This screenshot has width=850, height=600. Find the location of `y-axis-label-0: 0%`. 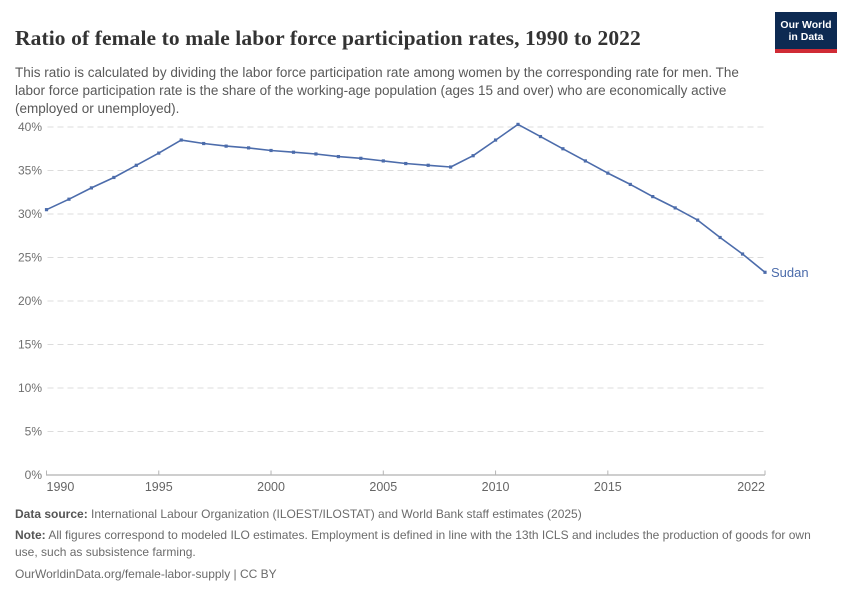

y-axis-label-0: 0% is located at coordinates (34, 475).